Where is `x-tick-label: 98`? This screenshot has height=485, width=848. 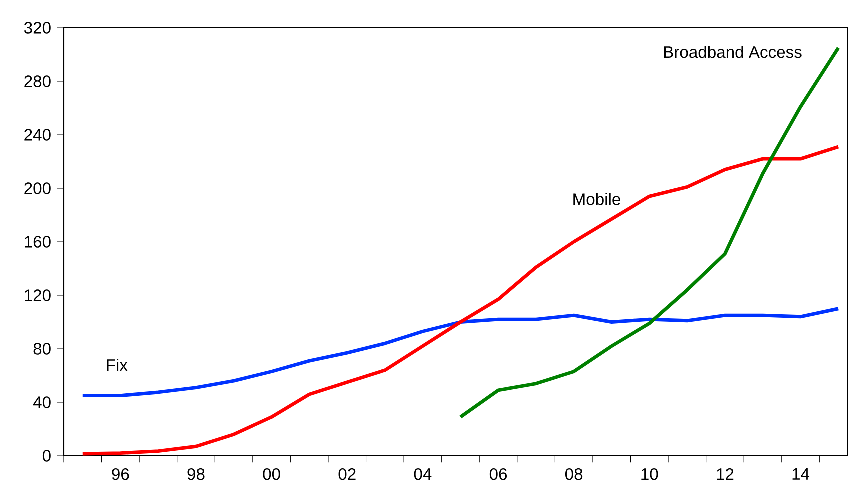
x-tick-label: 98 is located at coordinates (196, 474).